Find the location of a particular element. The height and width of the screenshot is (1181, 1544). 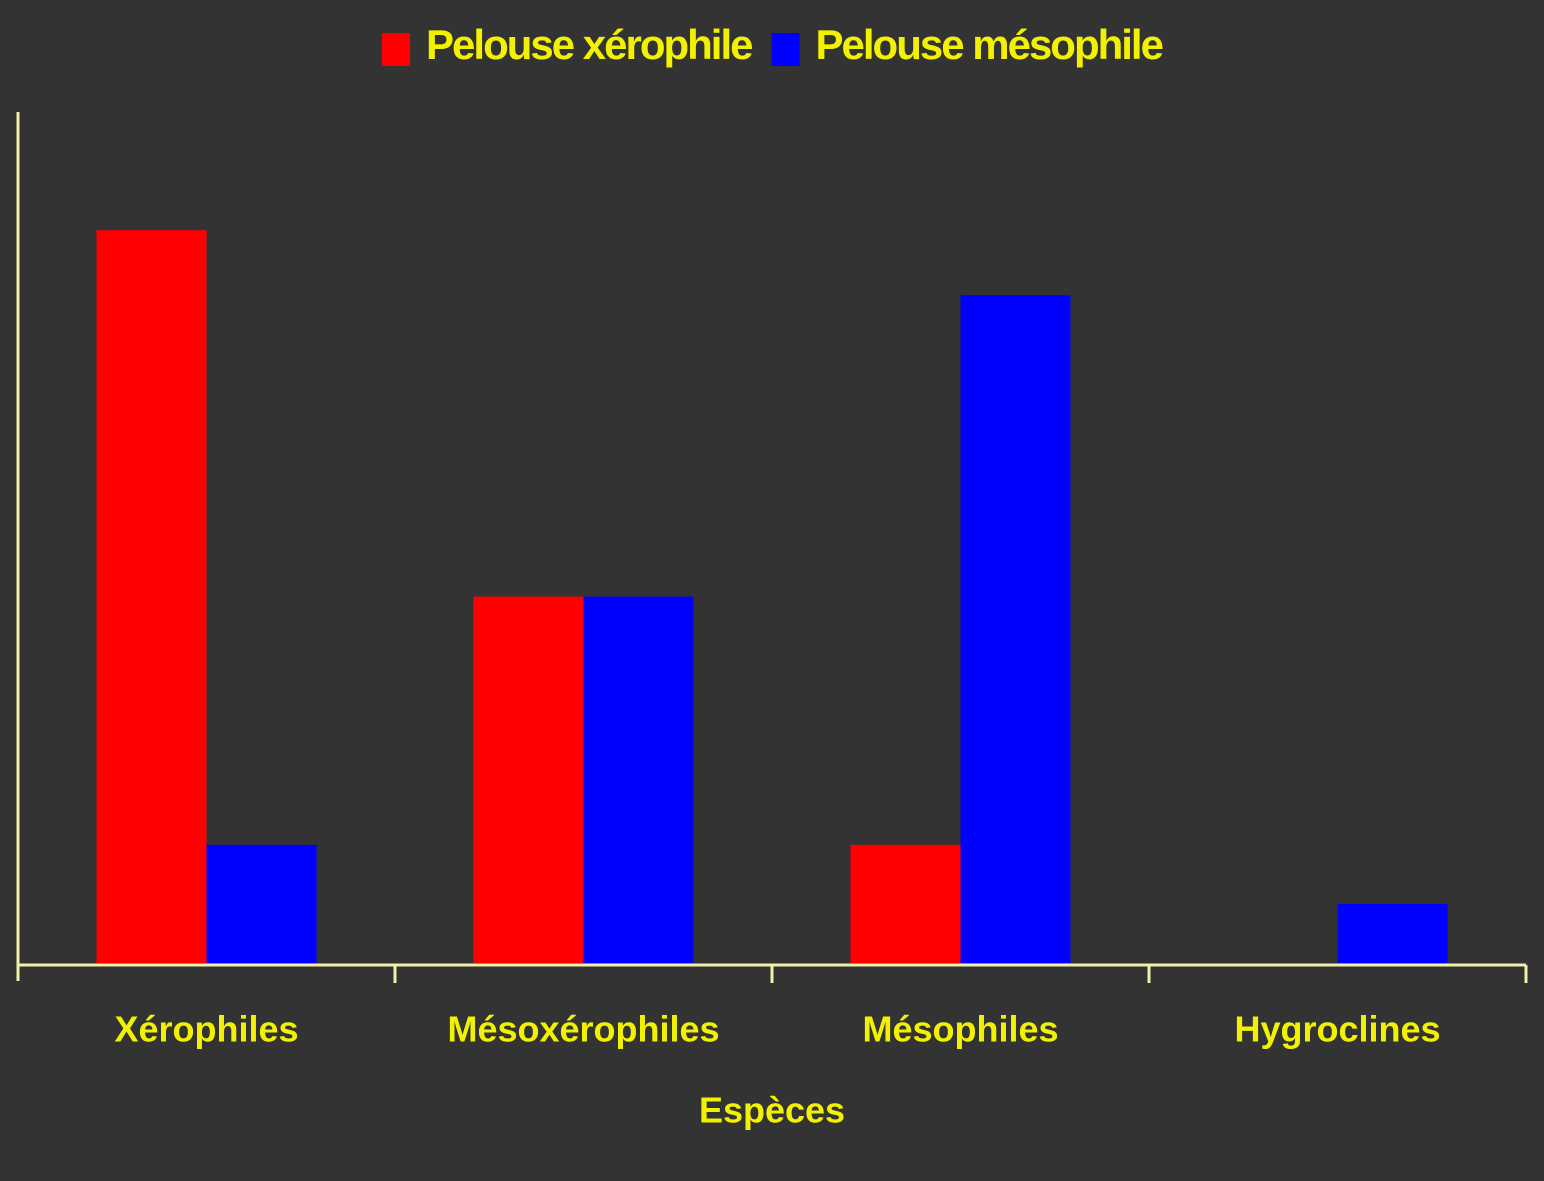

x-axis-title: Espèces is located at coordinates (772, 1110).